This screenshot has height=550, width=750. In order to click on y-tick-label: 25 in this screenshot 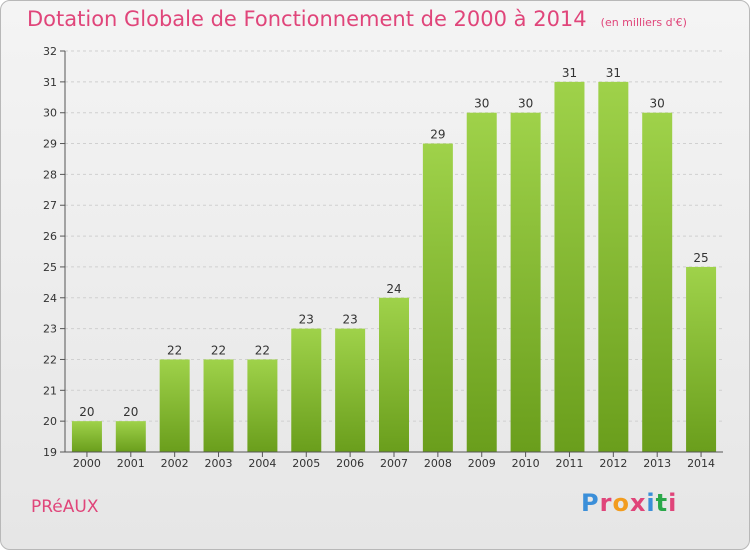, I will do `click(50, 267)`.